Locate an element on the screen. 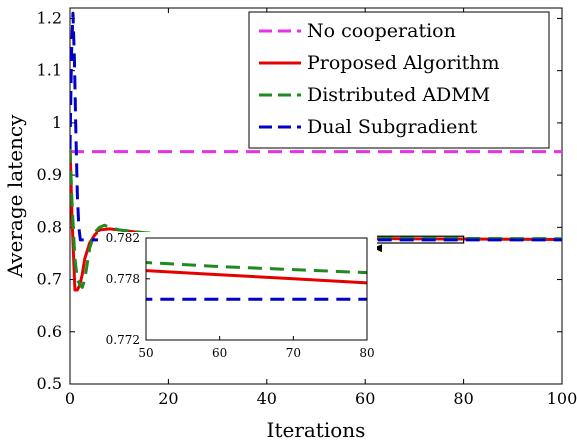 Image resolution: width=577 pixels, height=442 pixels. y-tick-label: 0.5 is located at coordinates (49, 383).